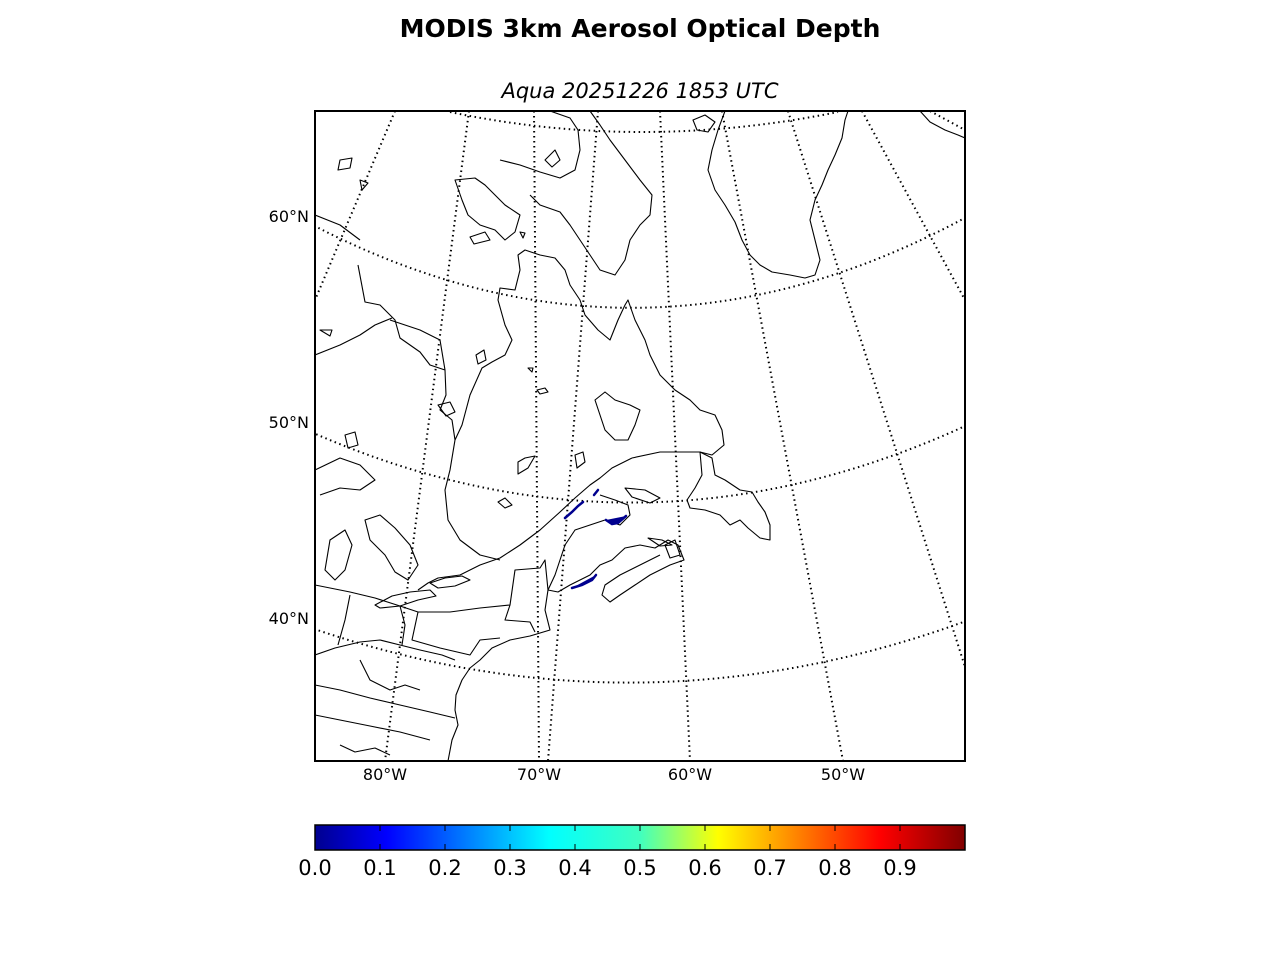 Image resolution: width=1280 pixels, height=960 pixels. What do you see at coordinates (427, 436) in the screenshot?
I see `meridian-80w` at bounding box center [427, 436].